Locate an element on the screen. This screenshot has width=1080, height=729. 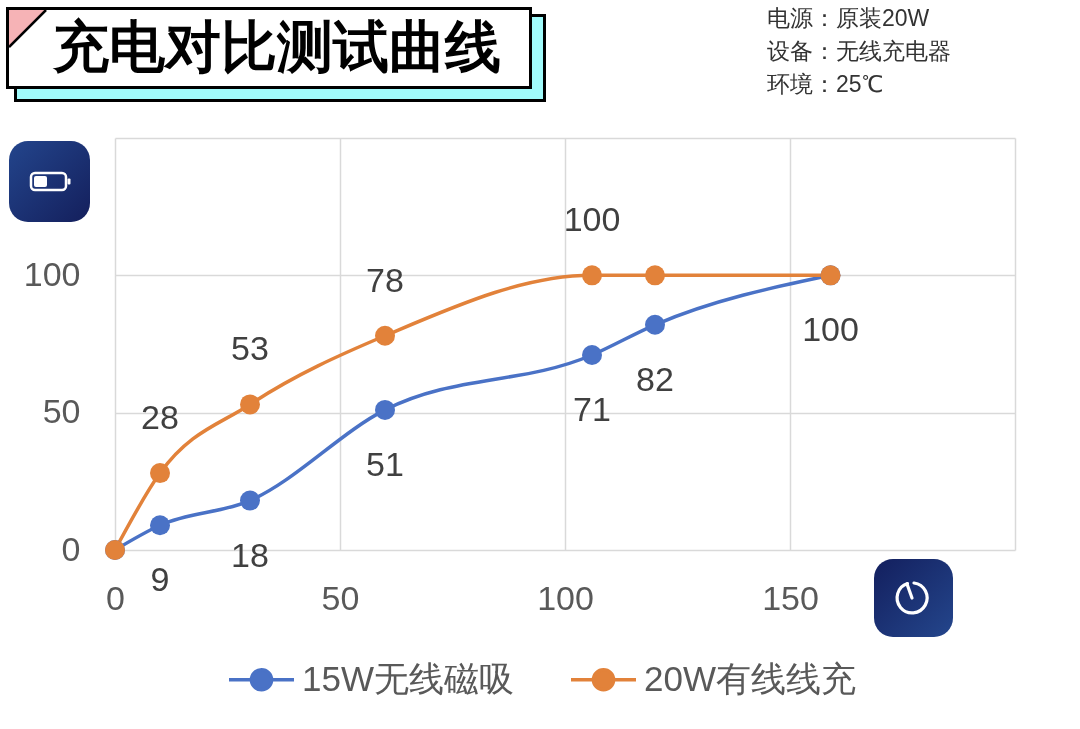
text: 设备：无线充电器 is located at coordinates (859, 51).